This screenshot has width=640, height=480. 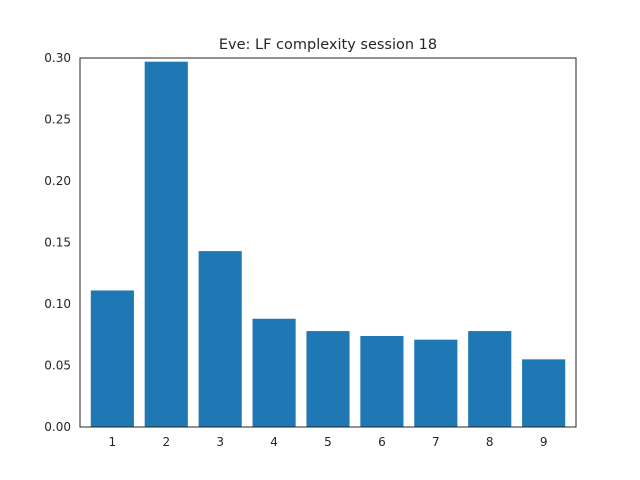 I want to click on y-tick-label: 0.15, so click(x=57, y=243).